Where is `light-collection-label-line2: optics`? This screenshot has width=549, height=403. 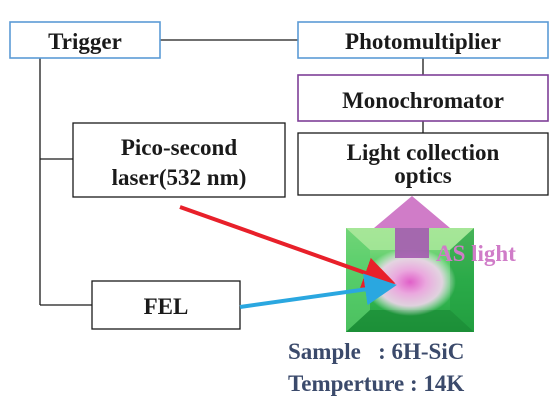
light-collection-label-line2: optics is located at coordinates (423, 175).